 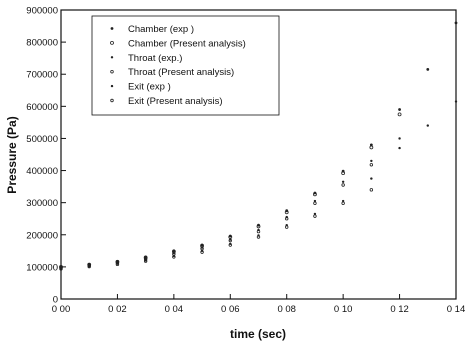 I want to click on y-tick-label: 600000, so click(x=42, y=107).